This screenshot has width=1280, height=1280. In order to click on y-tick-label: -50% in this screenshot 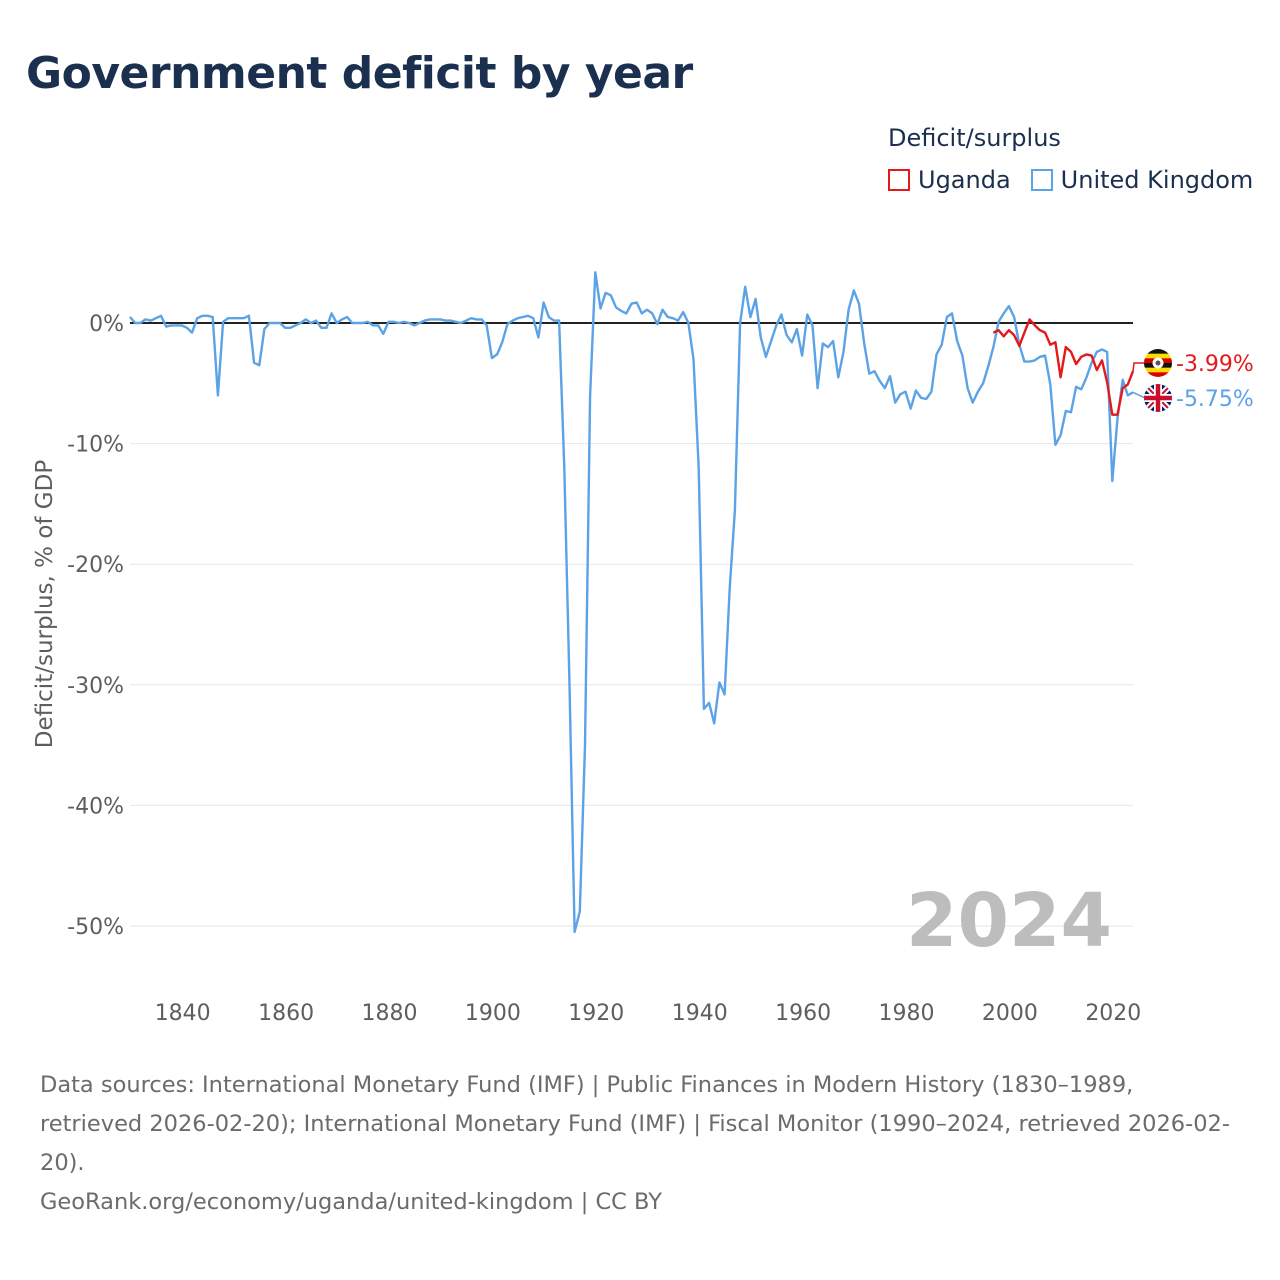, I will do `click(95, 927)`.